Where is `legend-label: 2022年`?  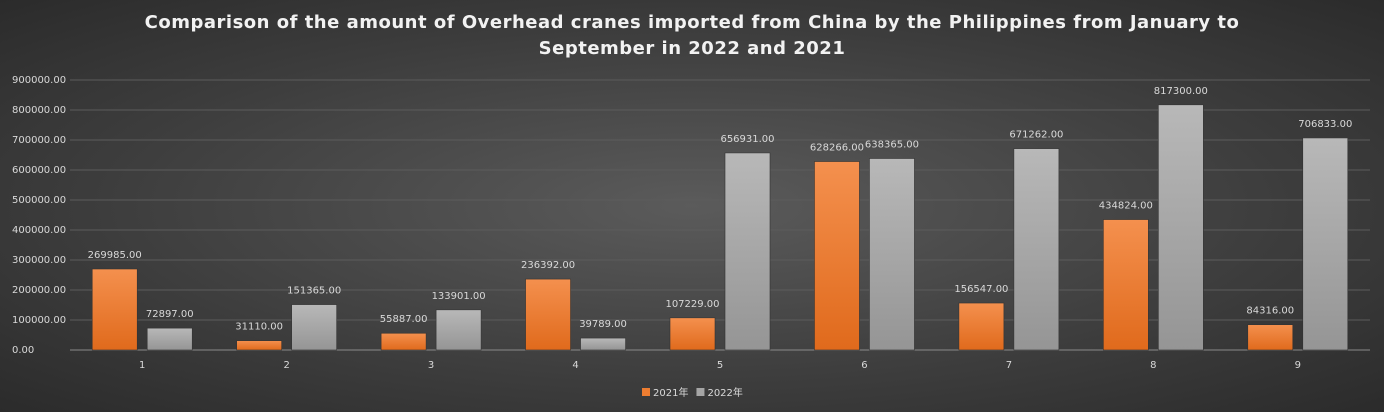 legend-label: 2022年 is located at coordinates (724, 392).